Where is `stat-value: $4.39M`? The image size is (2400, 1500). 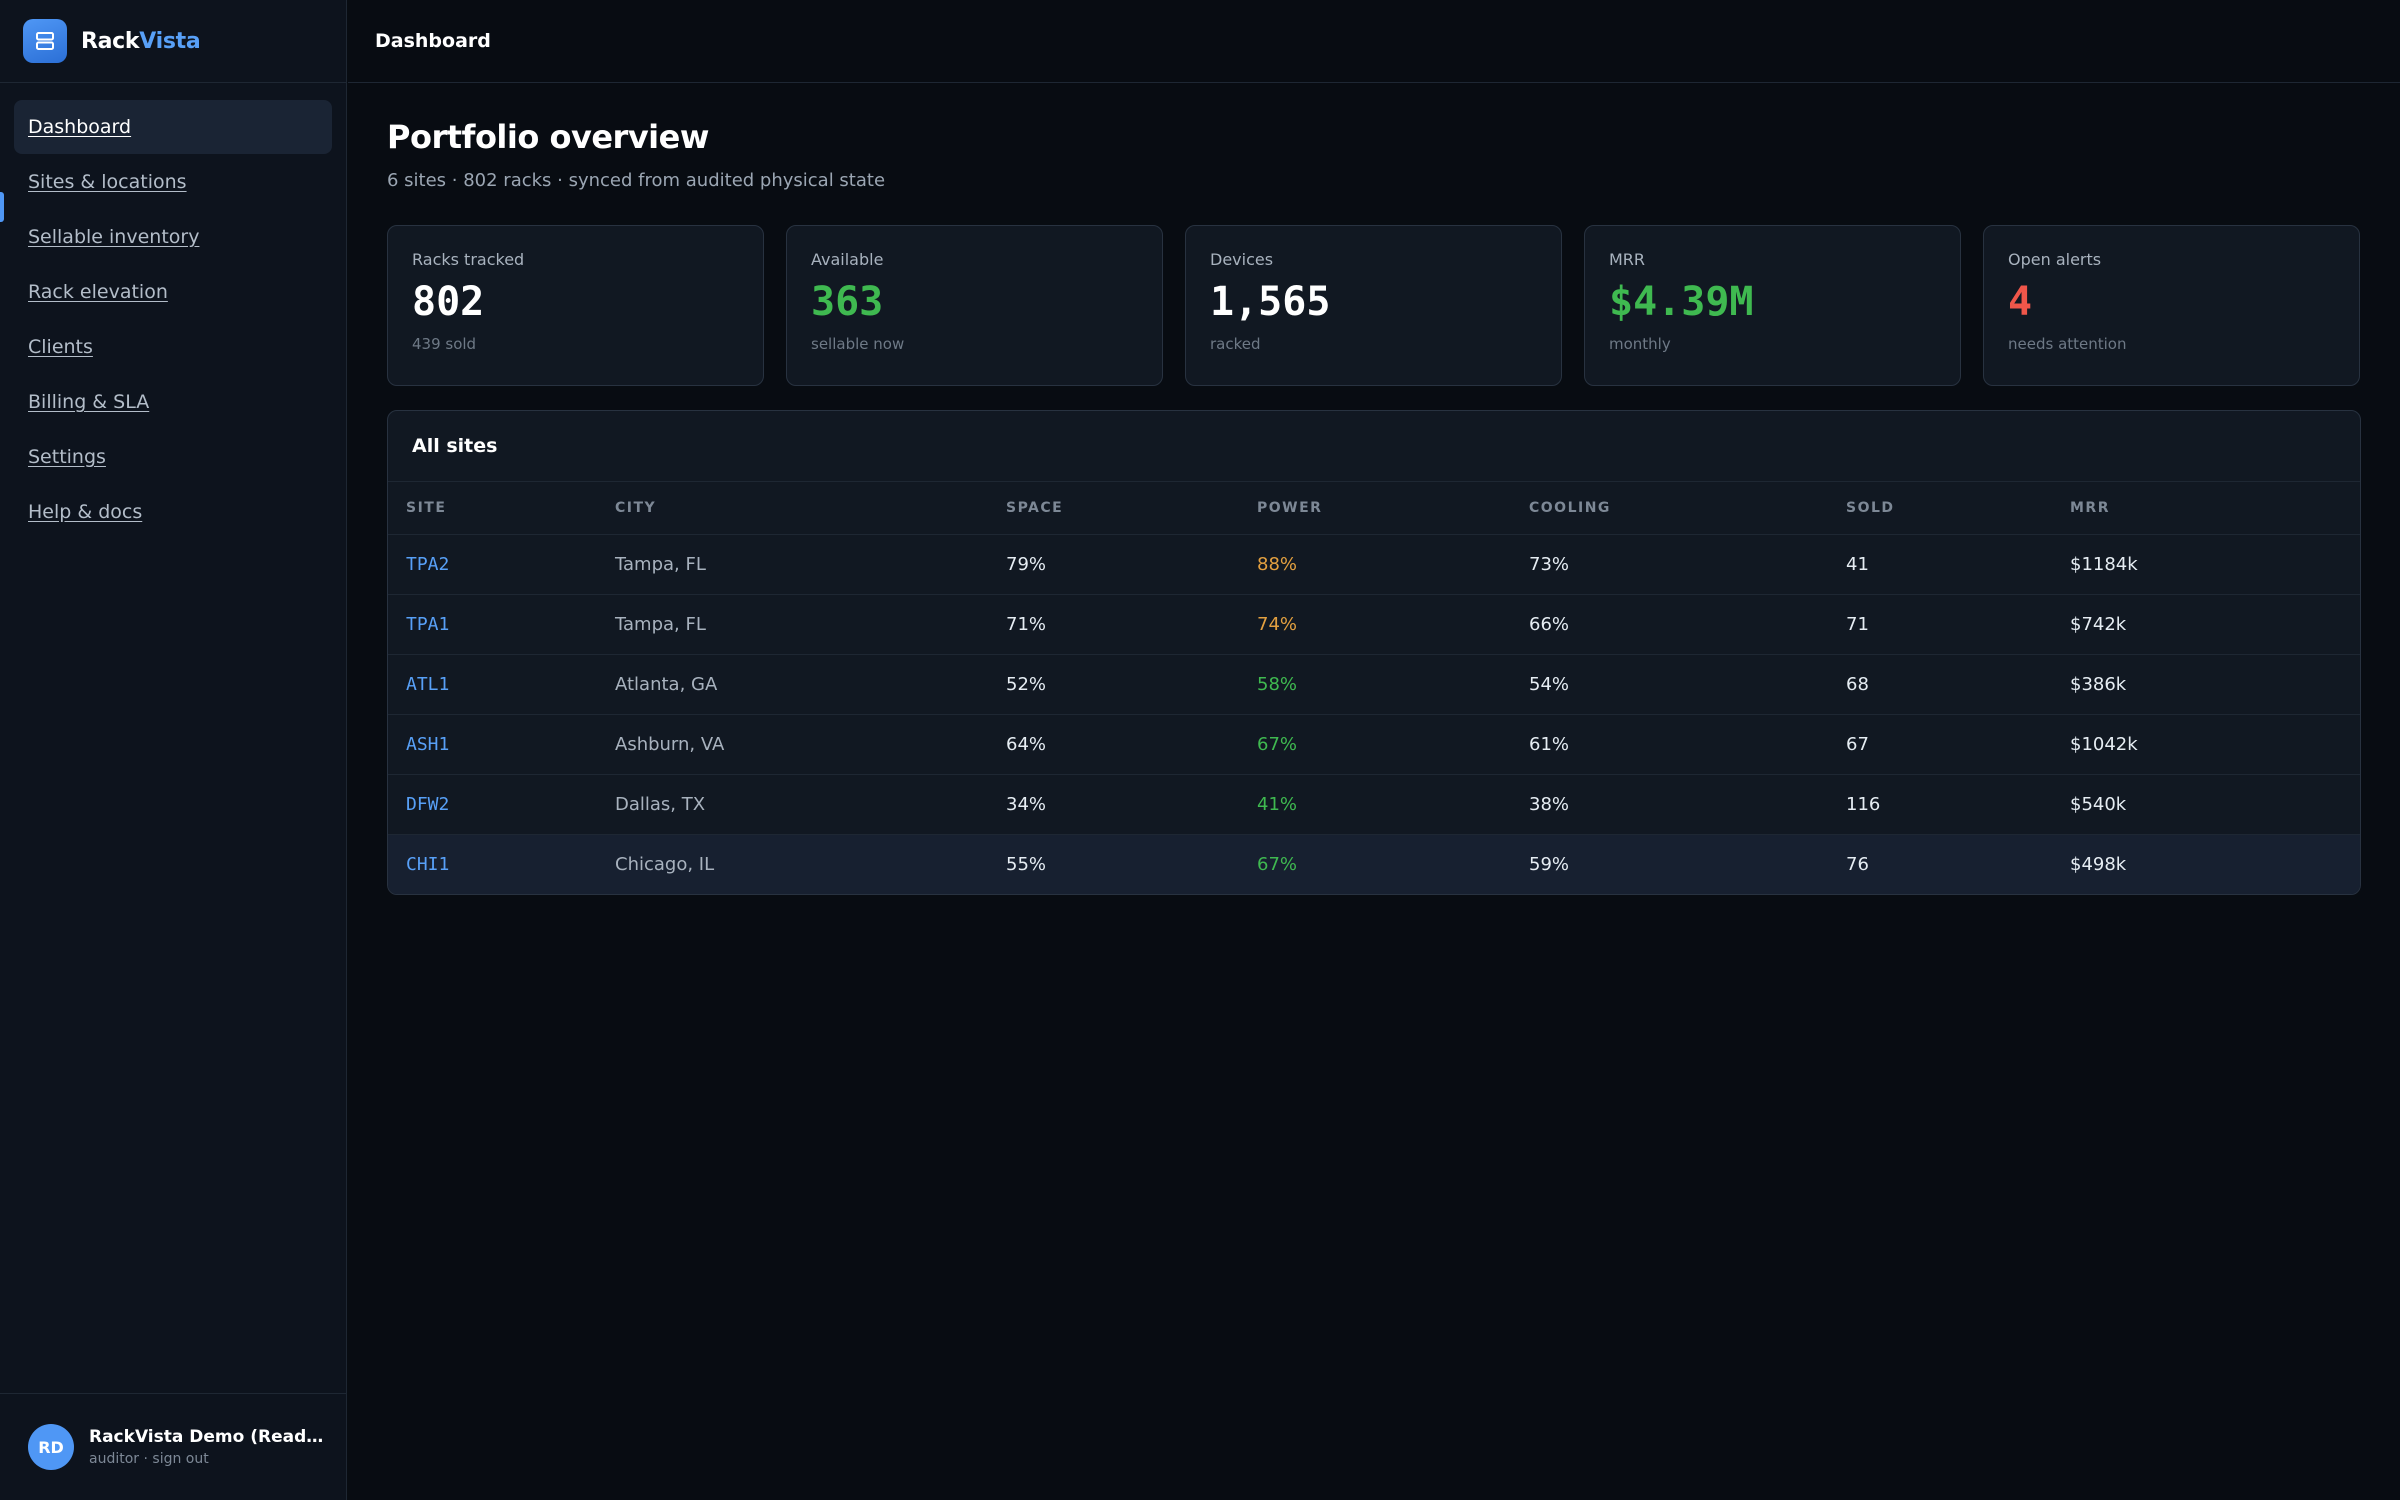
stat-value: $4.39M is located at coordinates (1681, 302).